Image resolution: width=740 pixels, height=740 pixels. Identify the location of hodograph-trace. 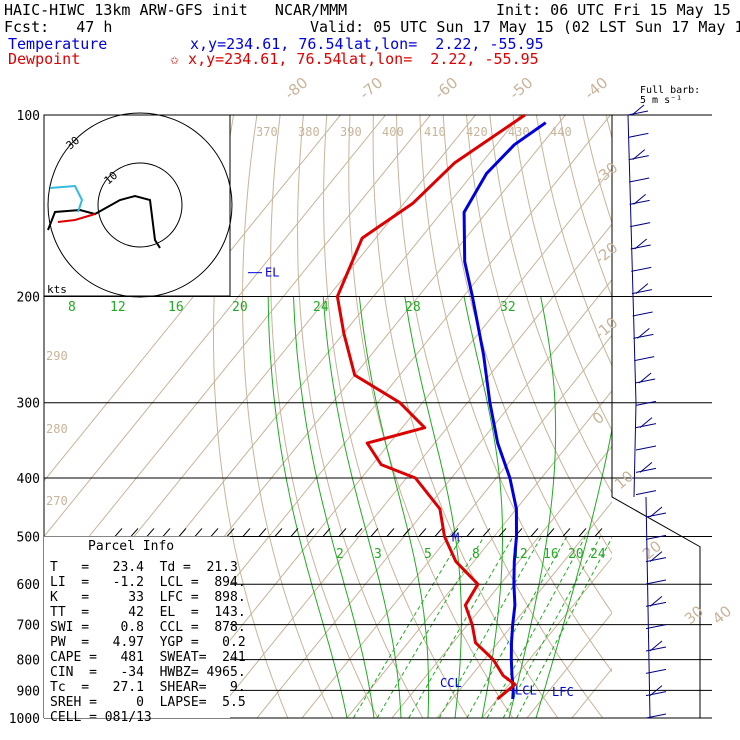
(104, 221).